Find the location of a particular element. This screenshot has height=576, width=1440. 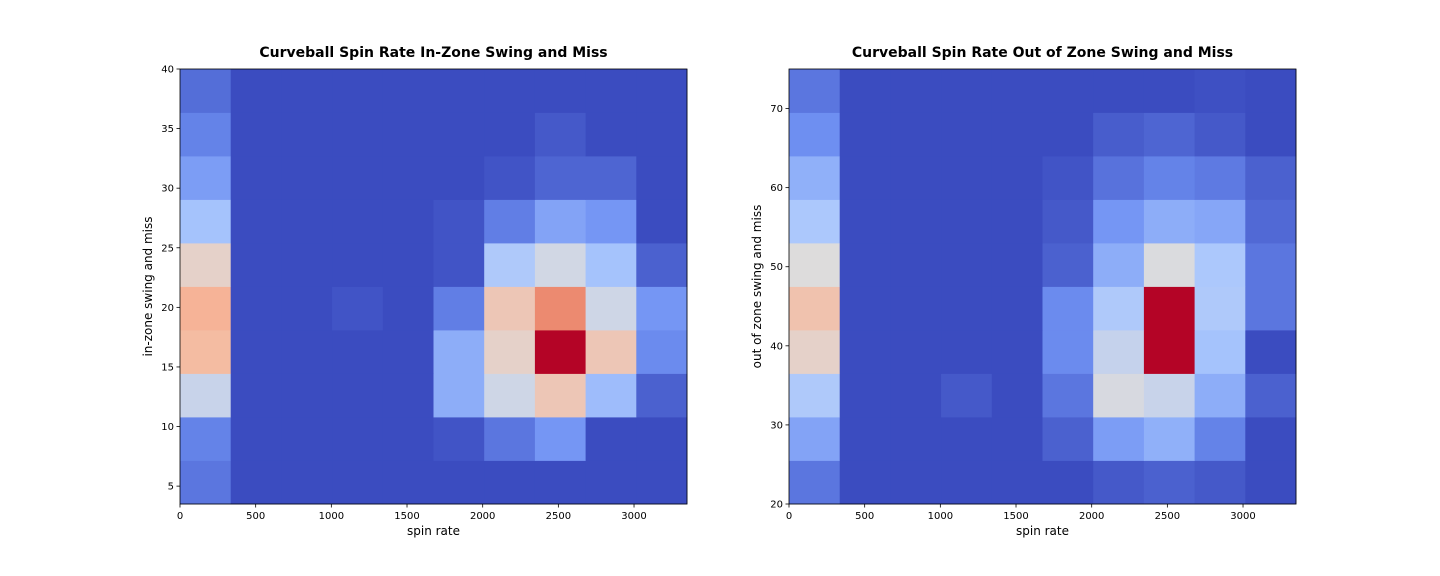

x-tick-label: 1000 is located at coordinates (331, 516).